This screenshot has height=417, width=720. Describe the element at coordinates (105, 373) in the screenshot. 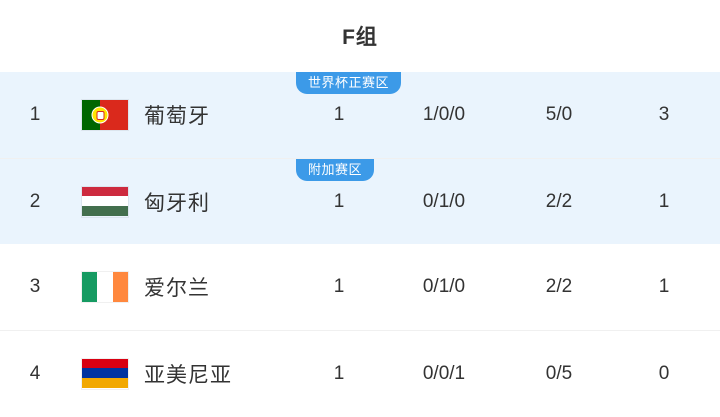

I see `armenia-flag` at that location.